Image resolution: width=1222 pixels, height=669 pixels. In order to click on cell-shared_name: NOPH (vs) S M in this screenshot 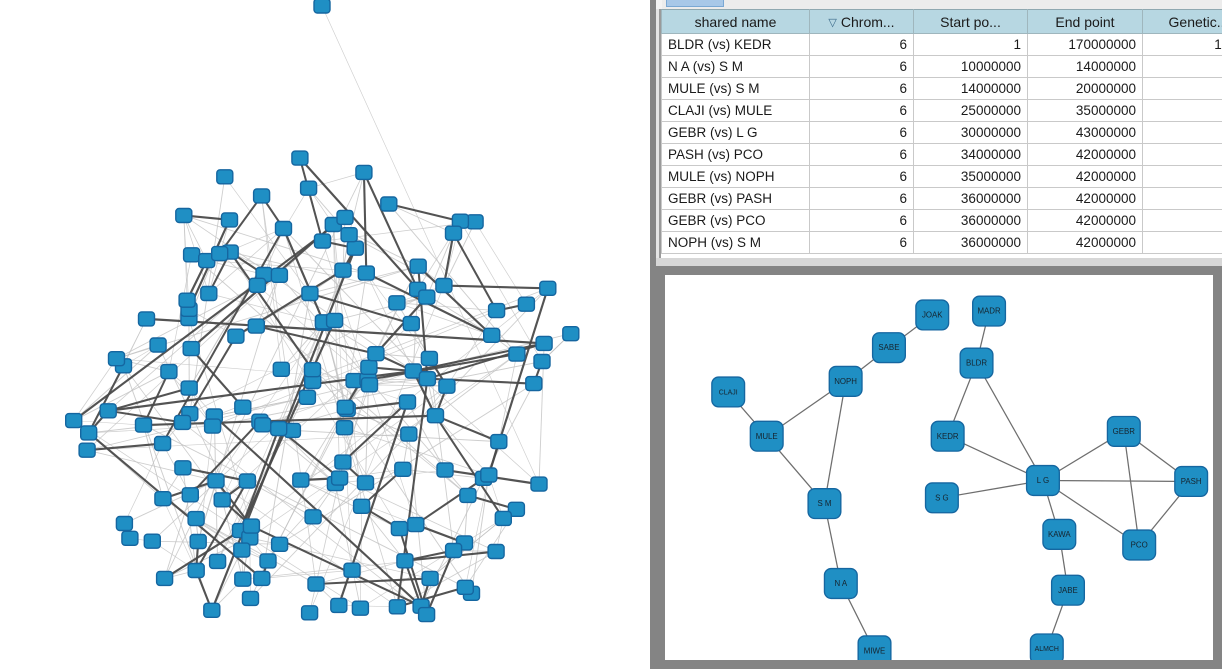, I will do `click(735, 242)`.